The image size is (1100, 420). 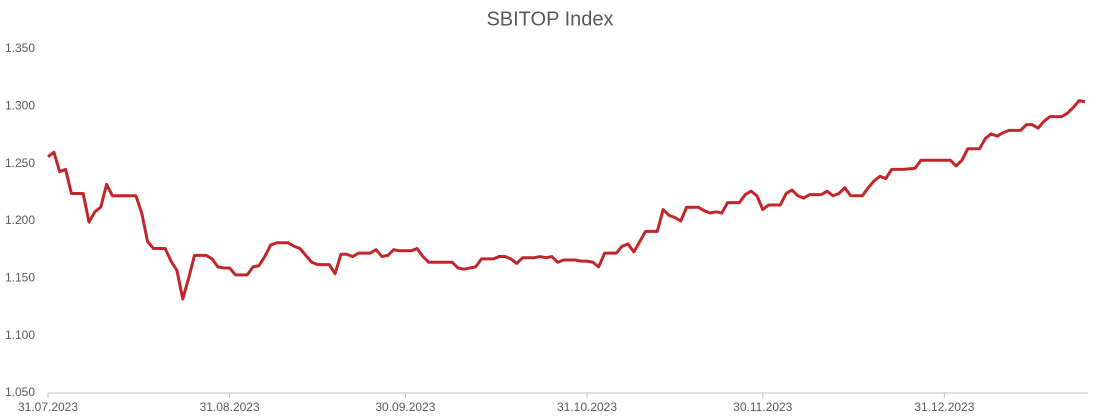 What do you see at coordinates (549, 19) in the screenshot?
I see `chart-title: SBITOP Index` at bounding box center [549, 19].